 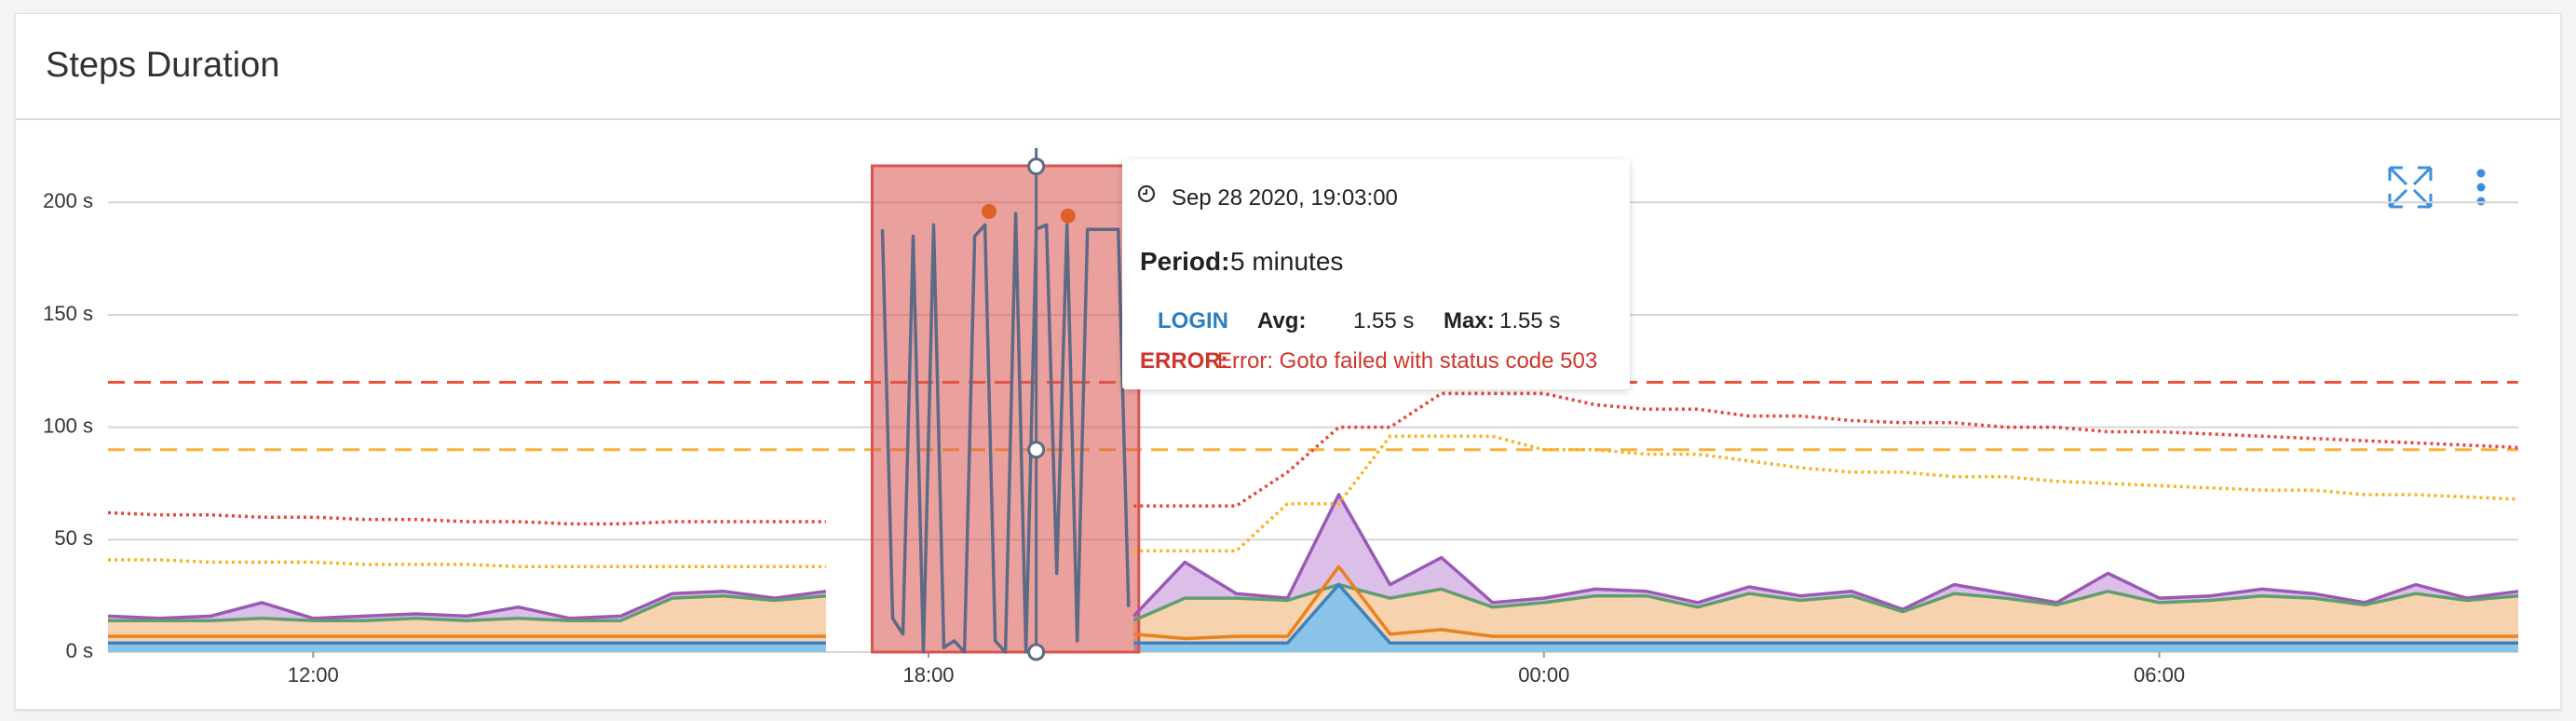 What do you see at coordinates (1184, 361) in the screenshot?
I see `error-label: ERROR:` at bounding box center [1184, 361].